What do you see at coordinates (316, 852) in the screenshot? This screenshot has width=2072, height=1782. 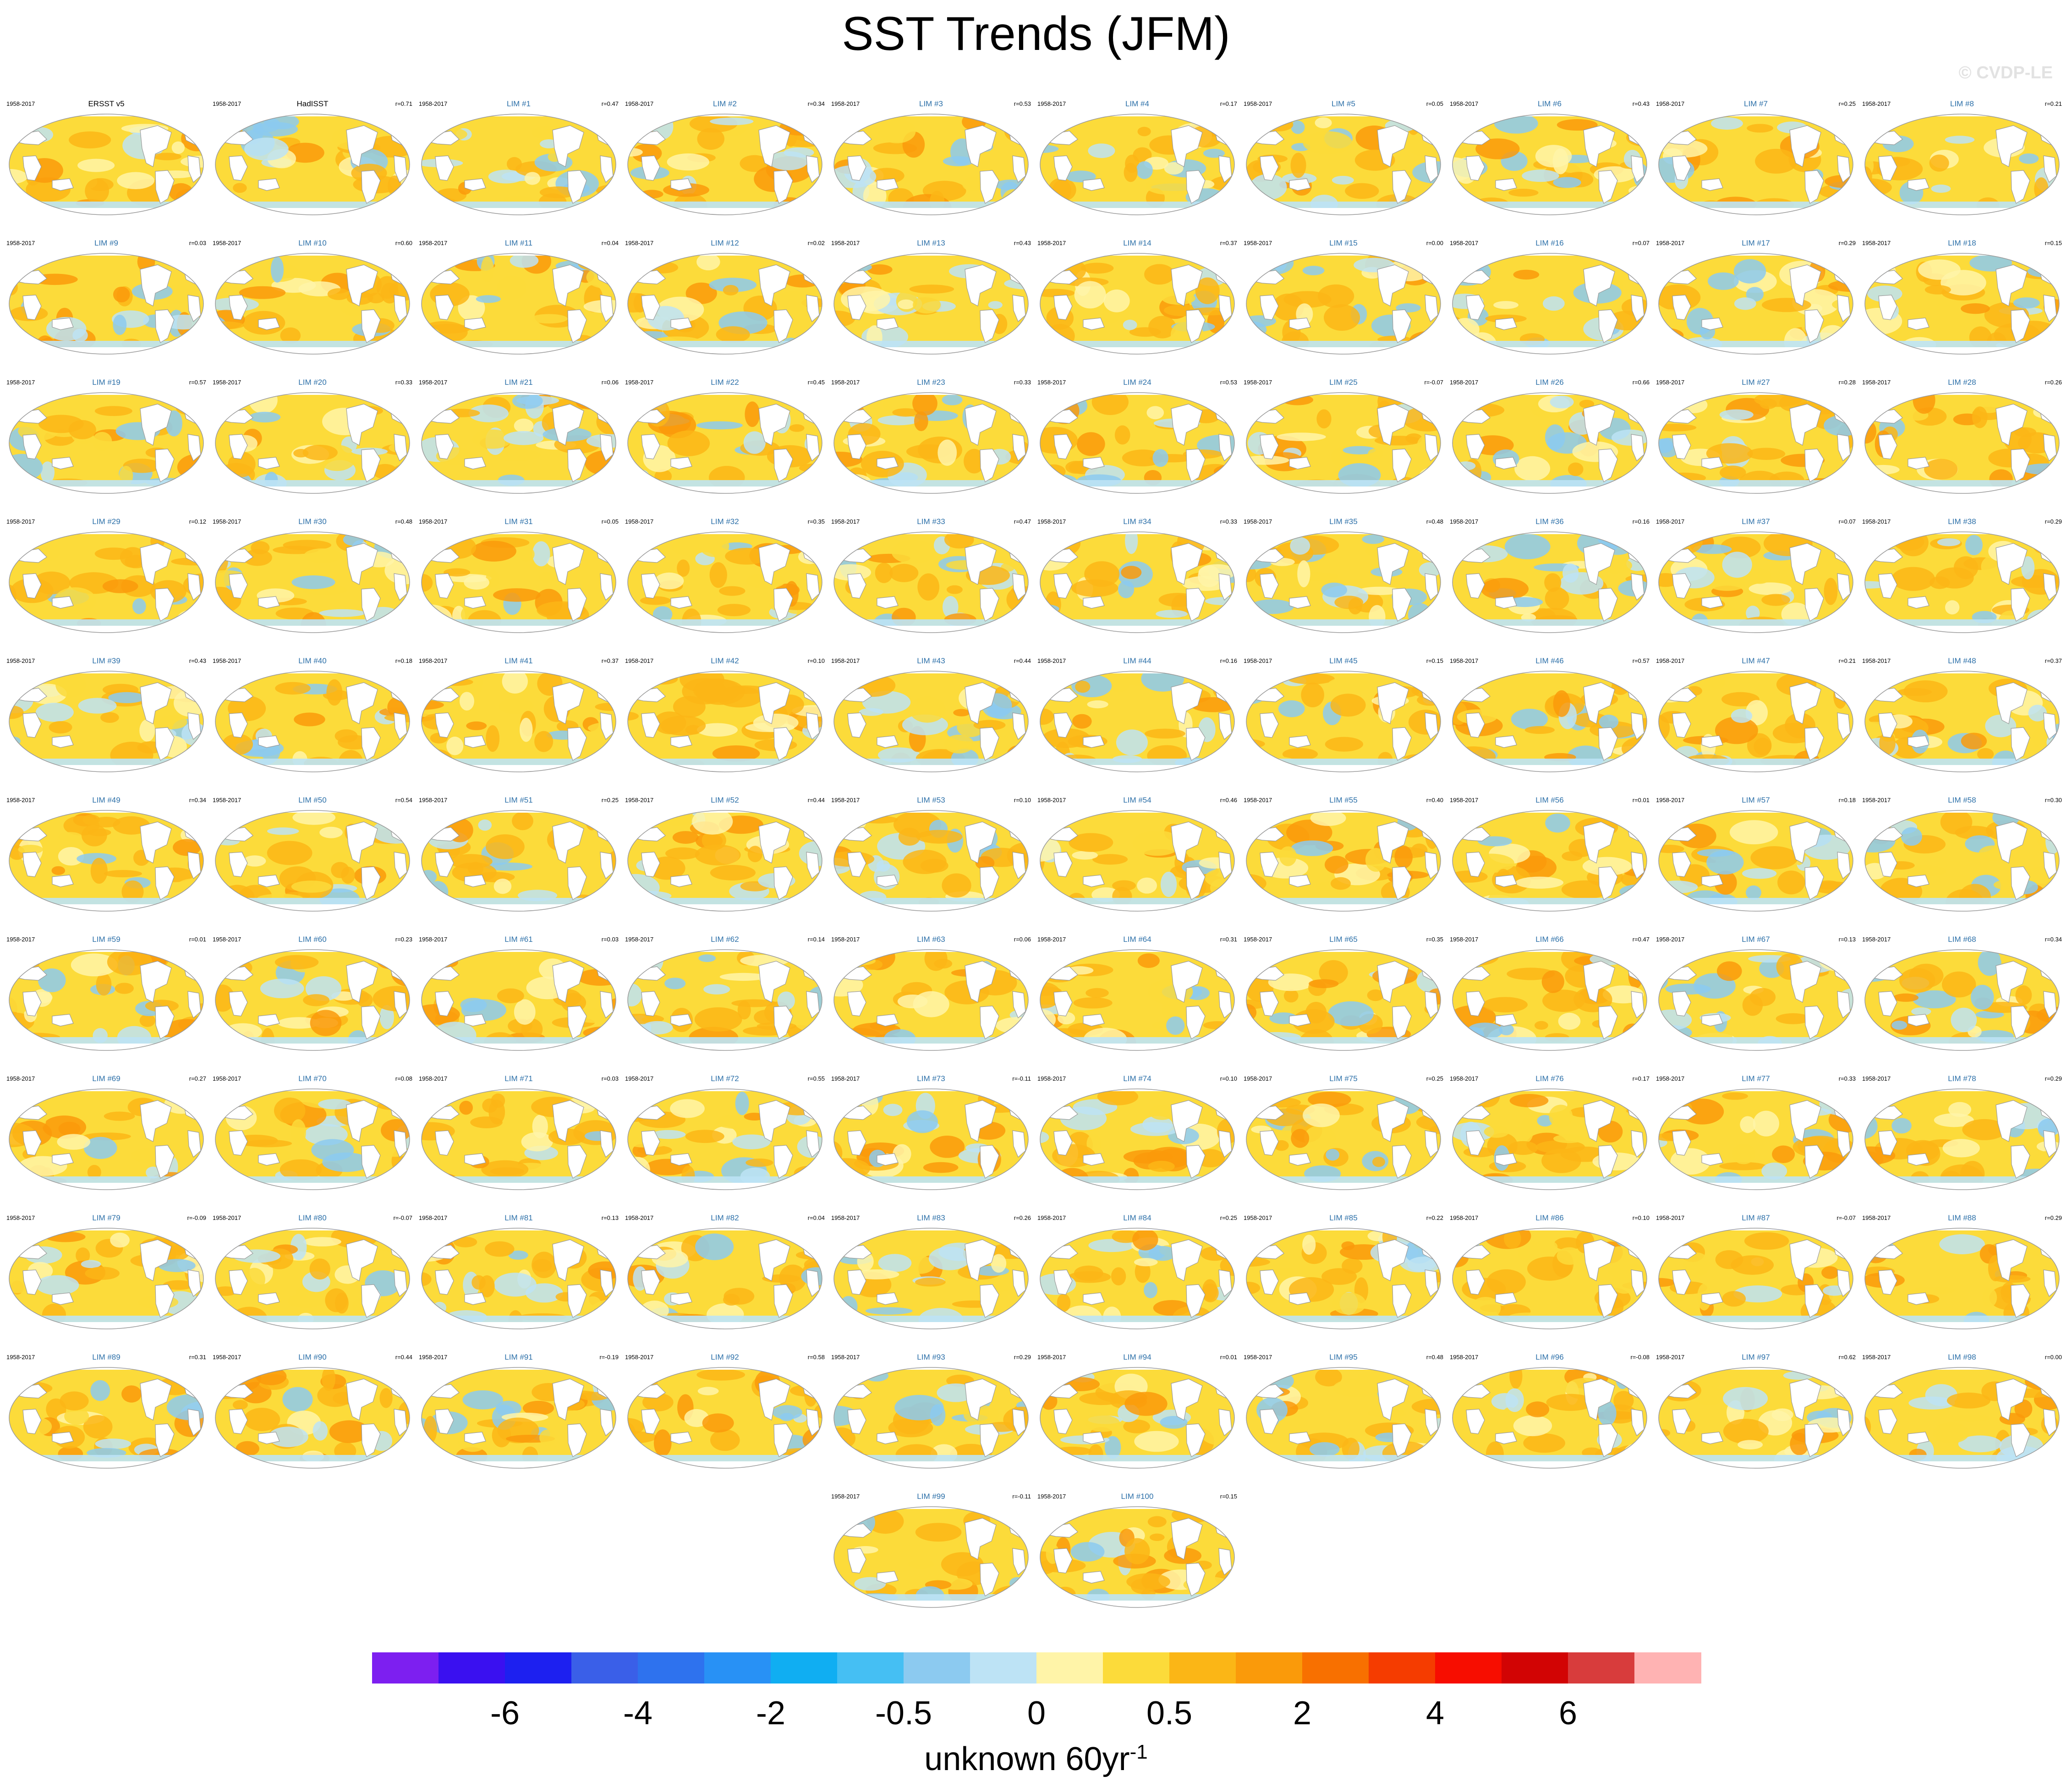 I see `map-panel: 1958-2017 LIM #50 r=0.54` at bounding box center [316, 852].